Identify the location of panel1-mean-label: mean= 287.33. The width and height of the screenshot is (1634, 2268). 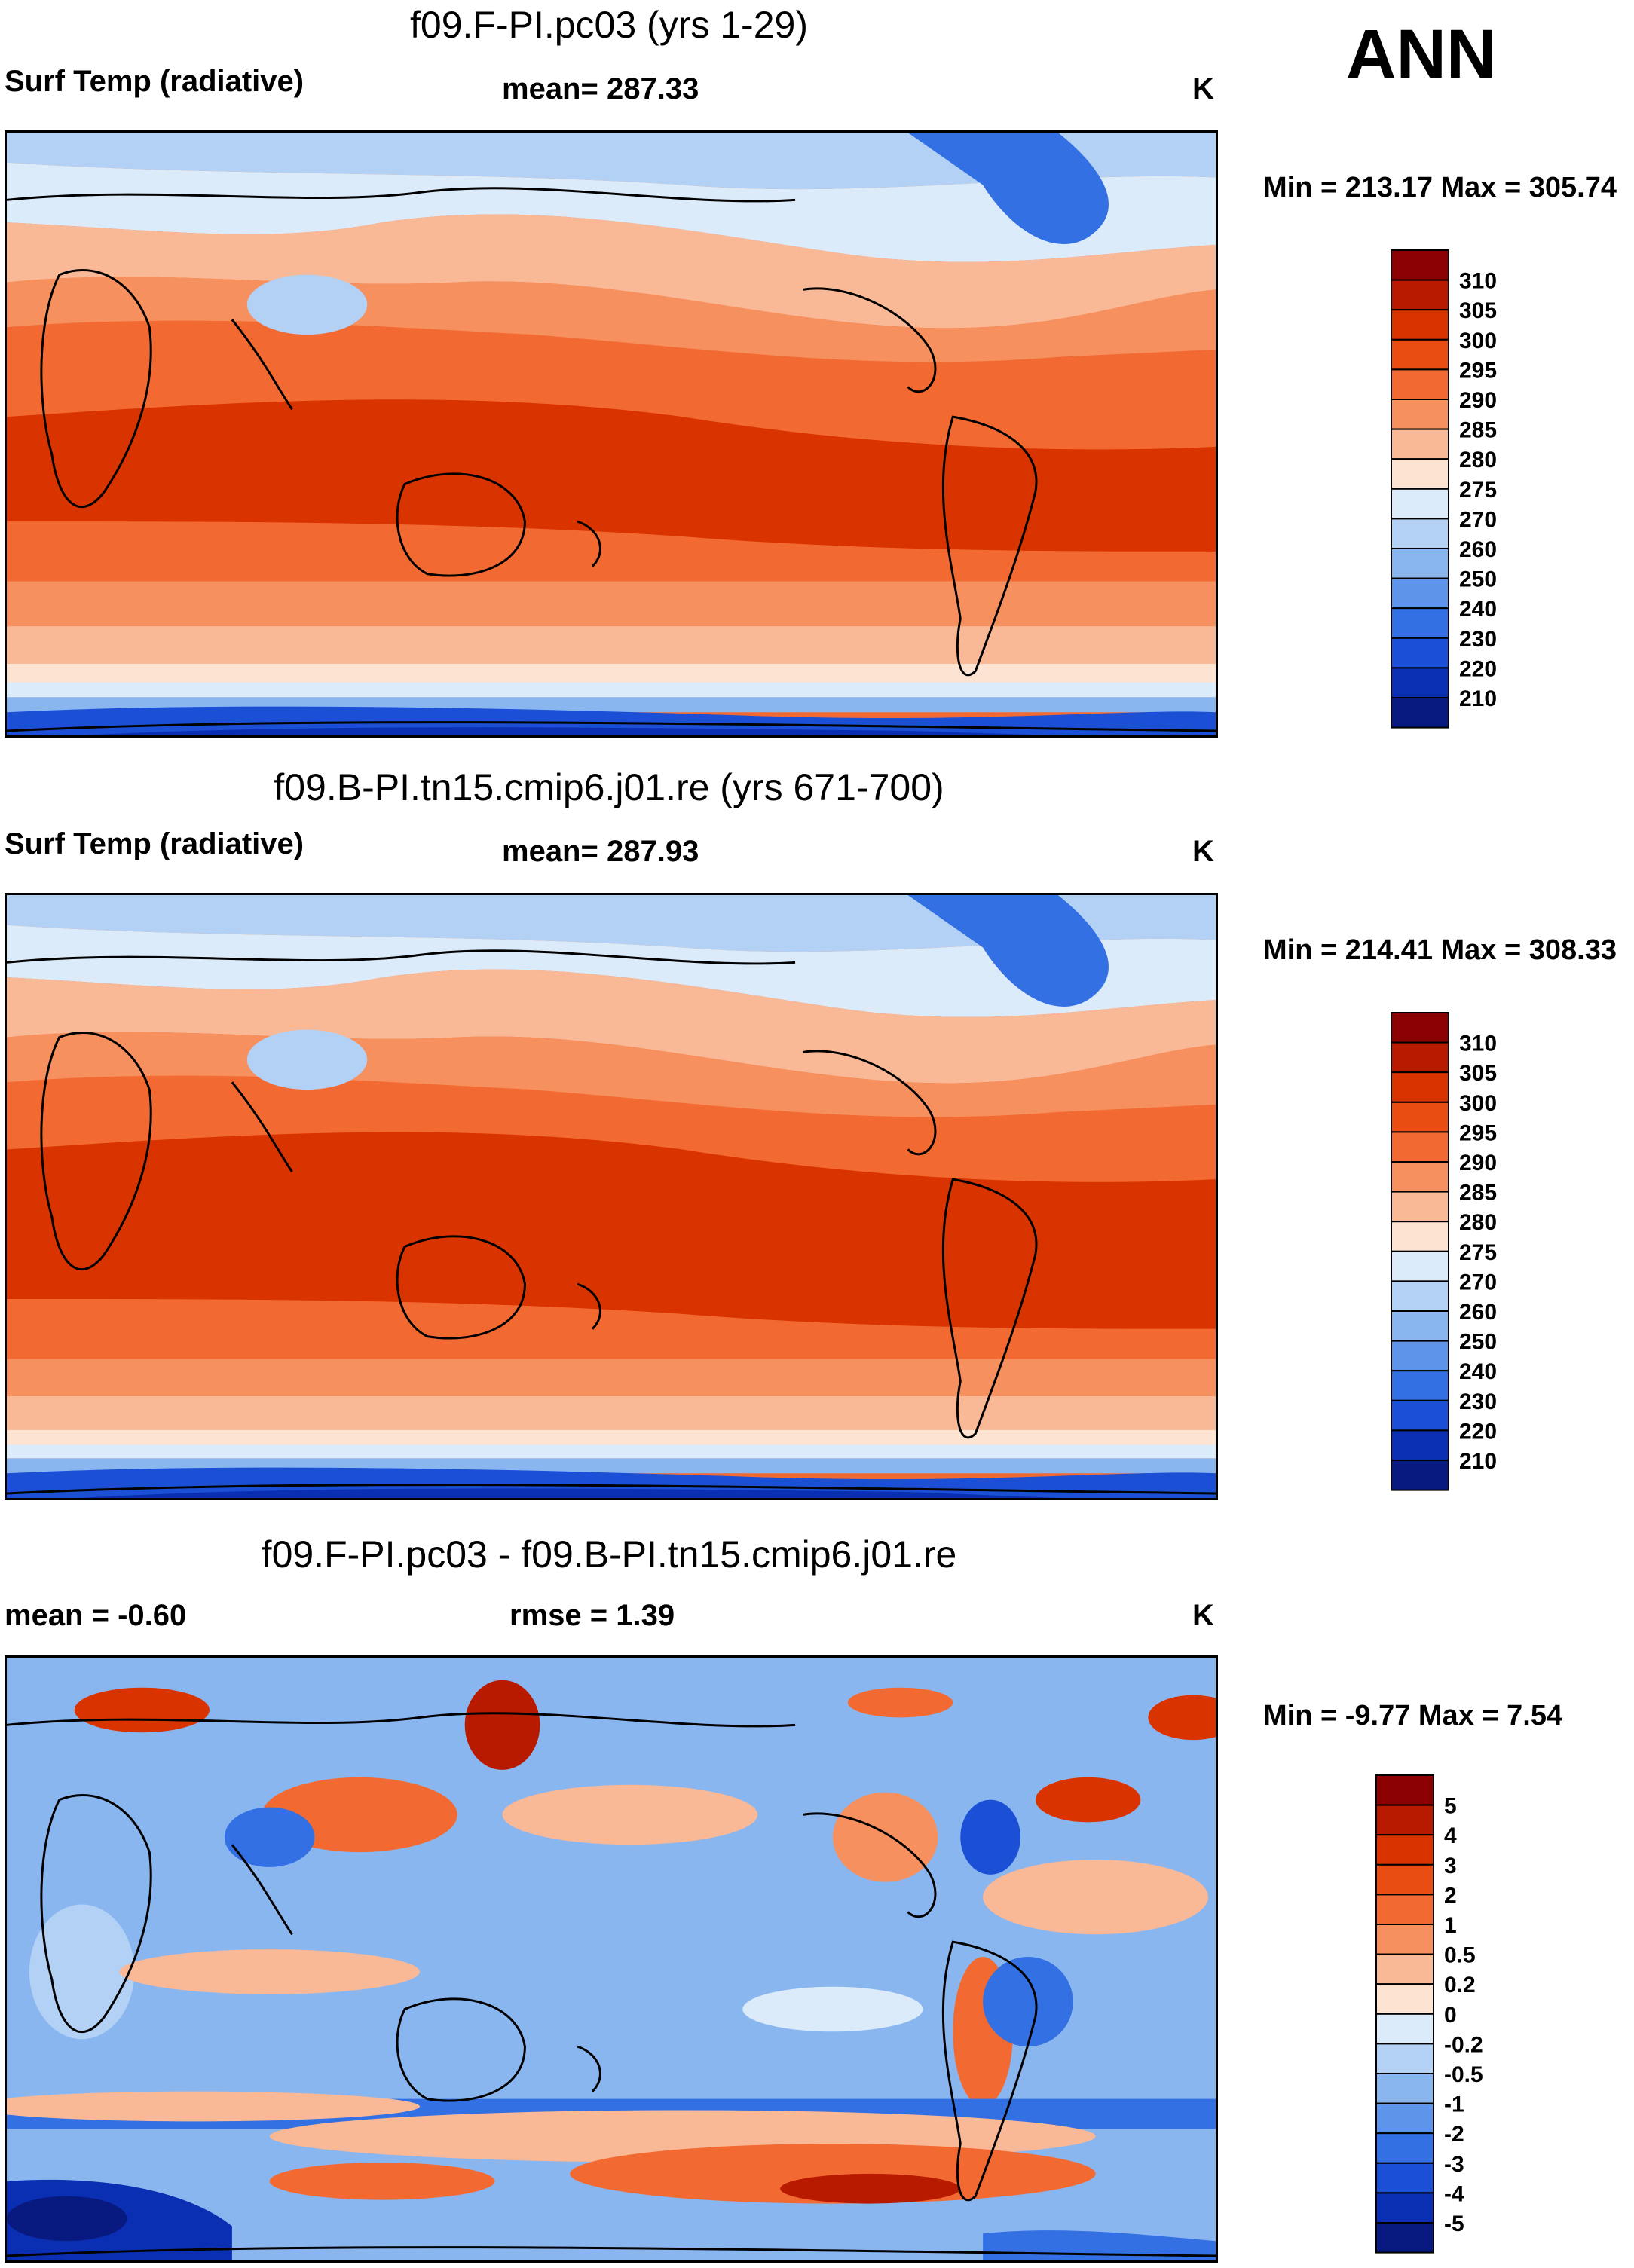
(600, 88).